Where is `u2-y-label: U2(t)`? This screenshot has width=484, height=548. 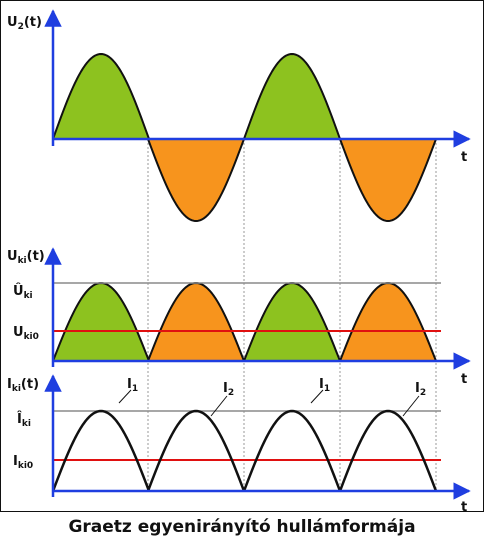 u2-y-label: U2(t) is located at coordinates (24, 23).